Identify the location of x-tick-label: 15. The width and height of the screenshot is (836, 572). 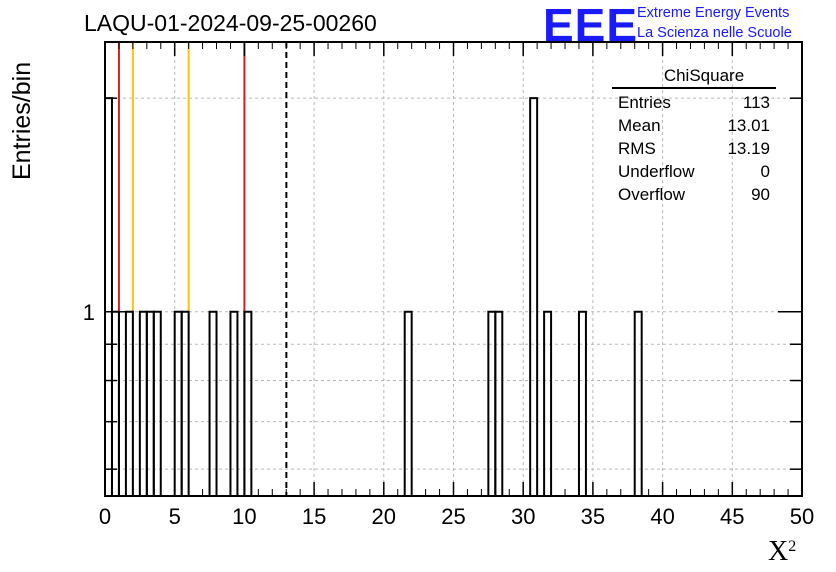
(314, 516).